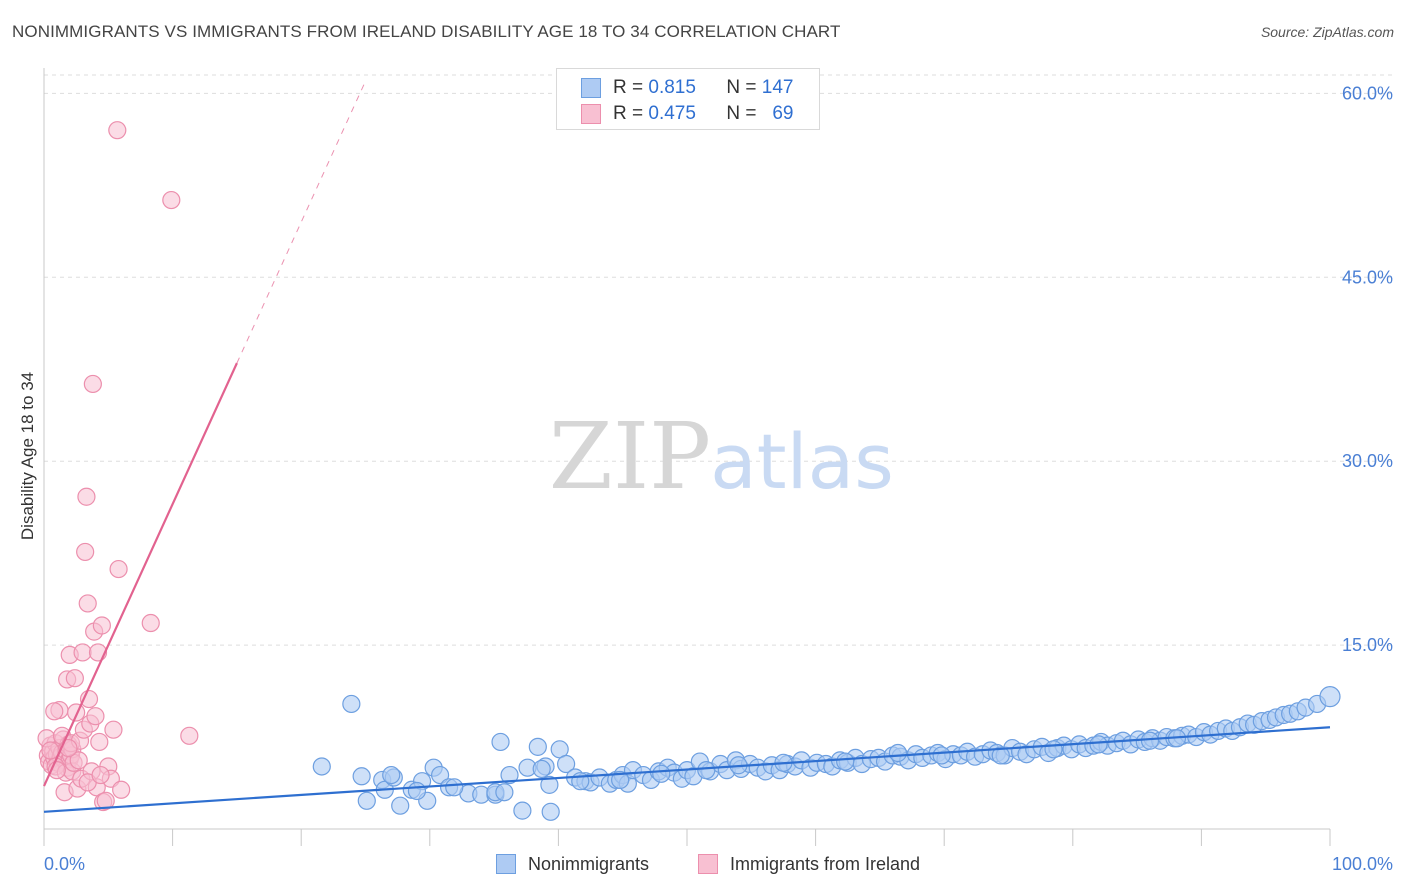  Describe the element at coordinates (1362, 864) in the screenshot. I see `x-tick-label: 100.0%` at that location.